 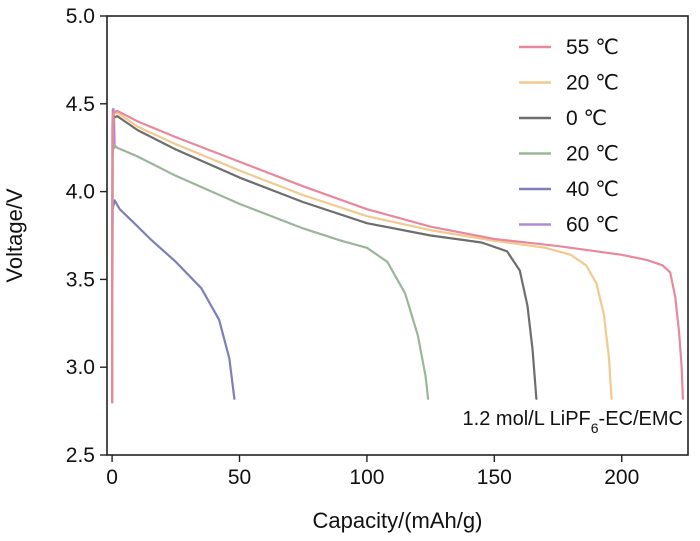 I want to click on y-tick-label: 4.5, so click(x=80, y=104).